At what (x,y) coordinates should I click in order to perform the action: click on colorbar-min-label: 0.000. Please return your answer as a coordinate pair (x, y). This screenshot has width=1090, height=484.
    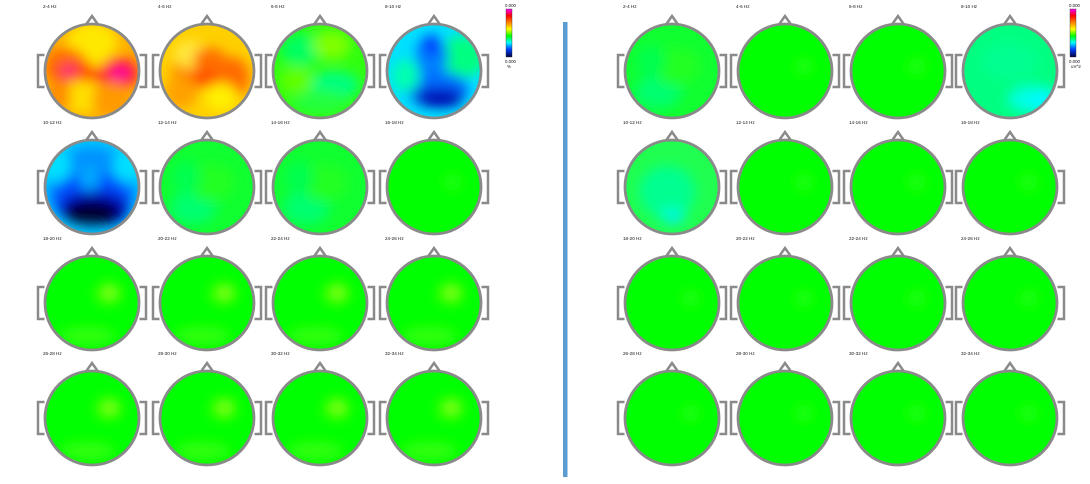
    Looking at the image, I should click on (1075, 61).